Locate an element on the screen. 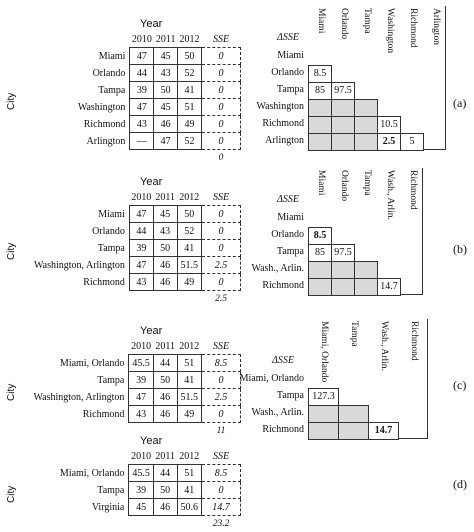 The image size is (474, 532). matrix-row-label: Miami is located at coordinates (290, 55).